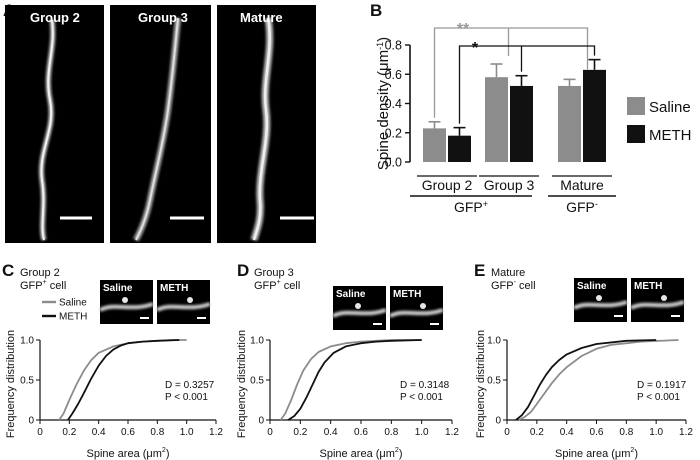  I want to click on x-category-label: Group 2, so click(447, 185).